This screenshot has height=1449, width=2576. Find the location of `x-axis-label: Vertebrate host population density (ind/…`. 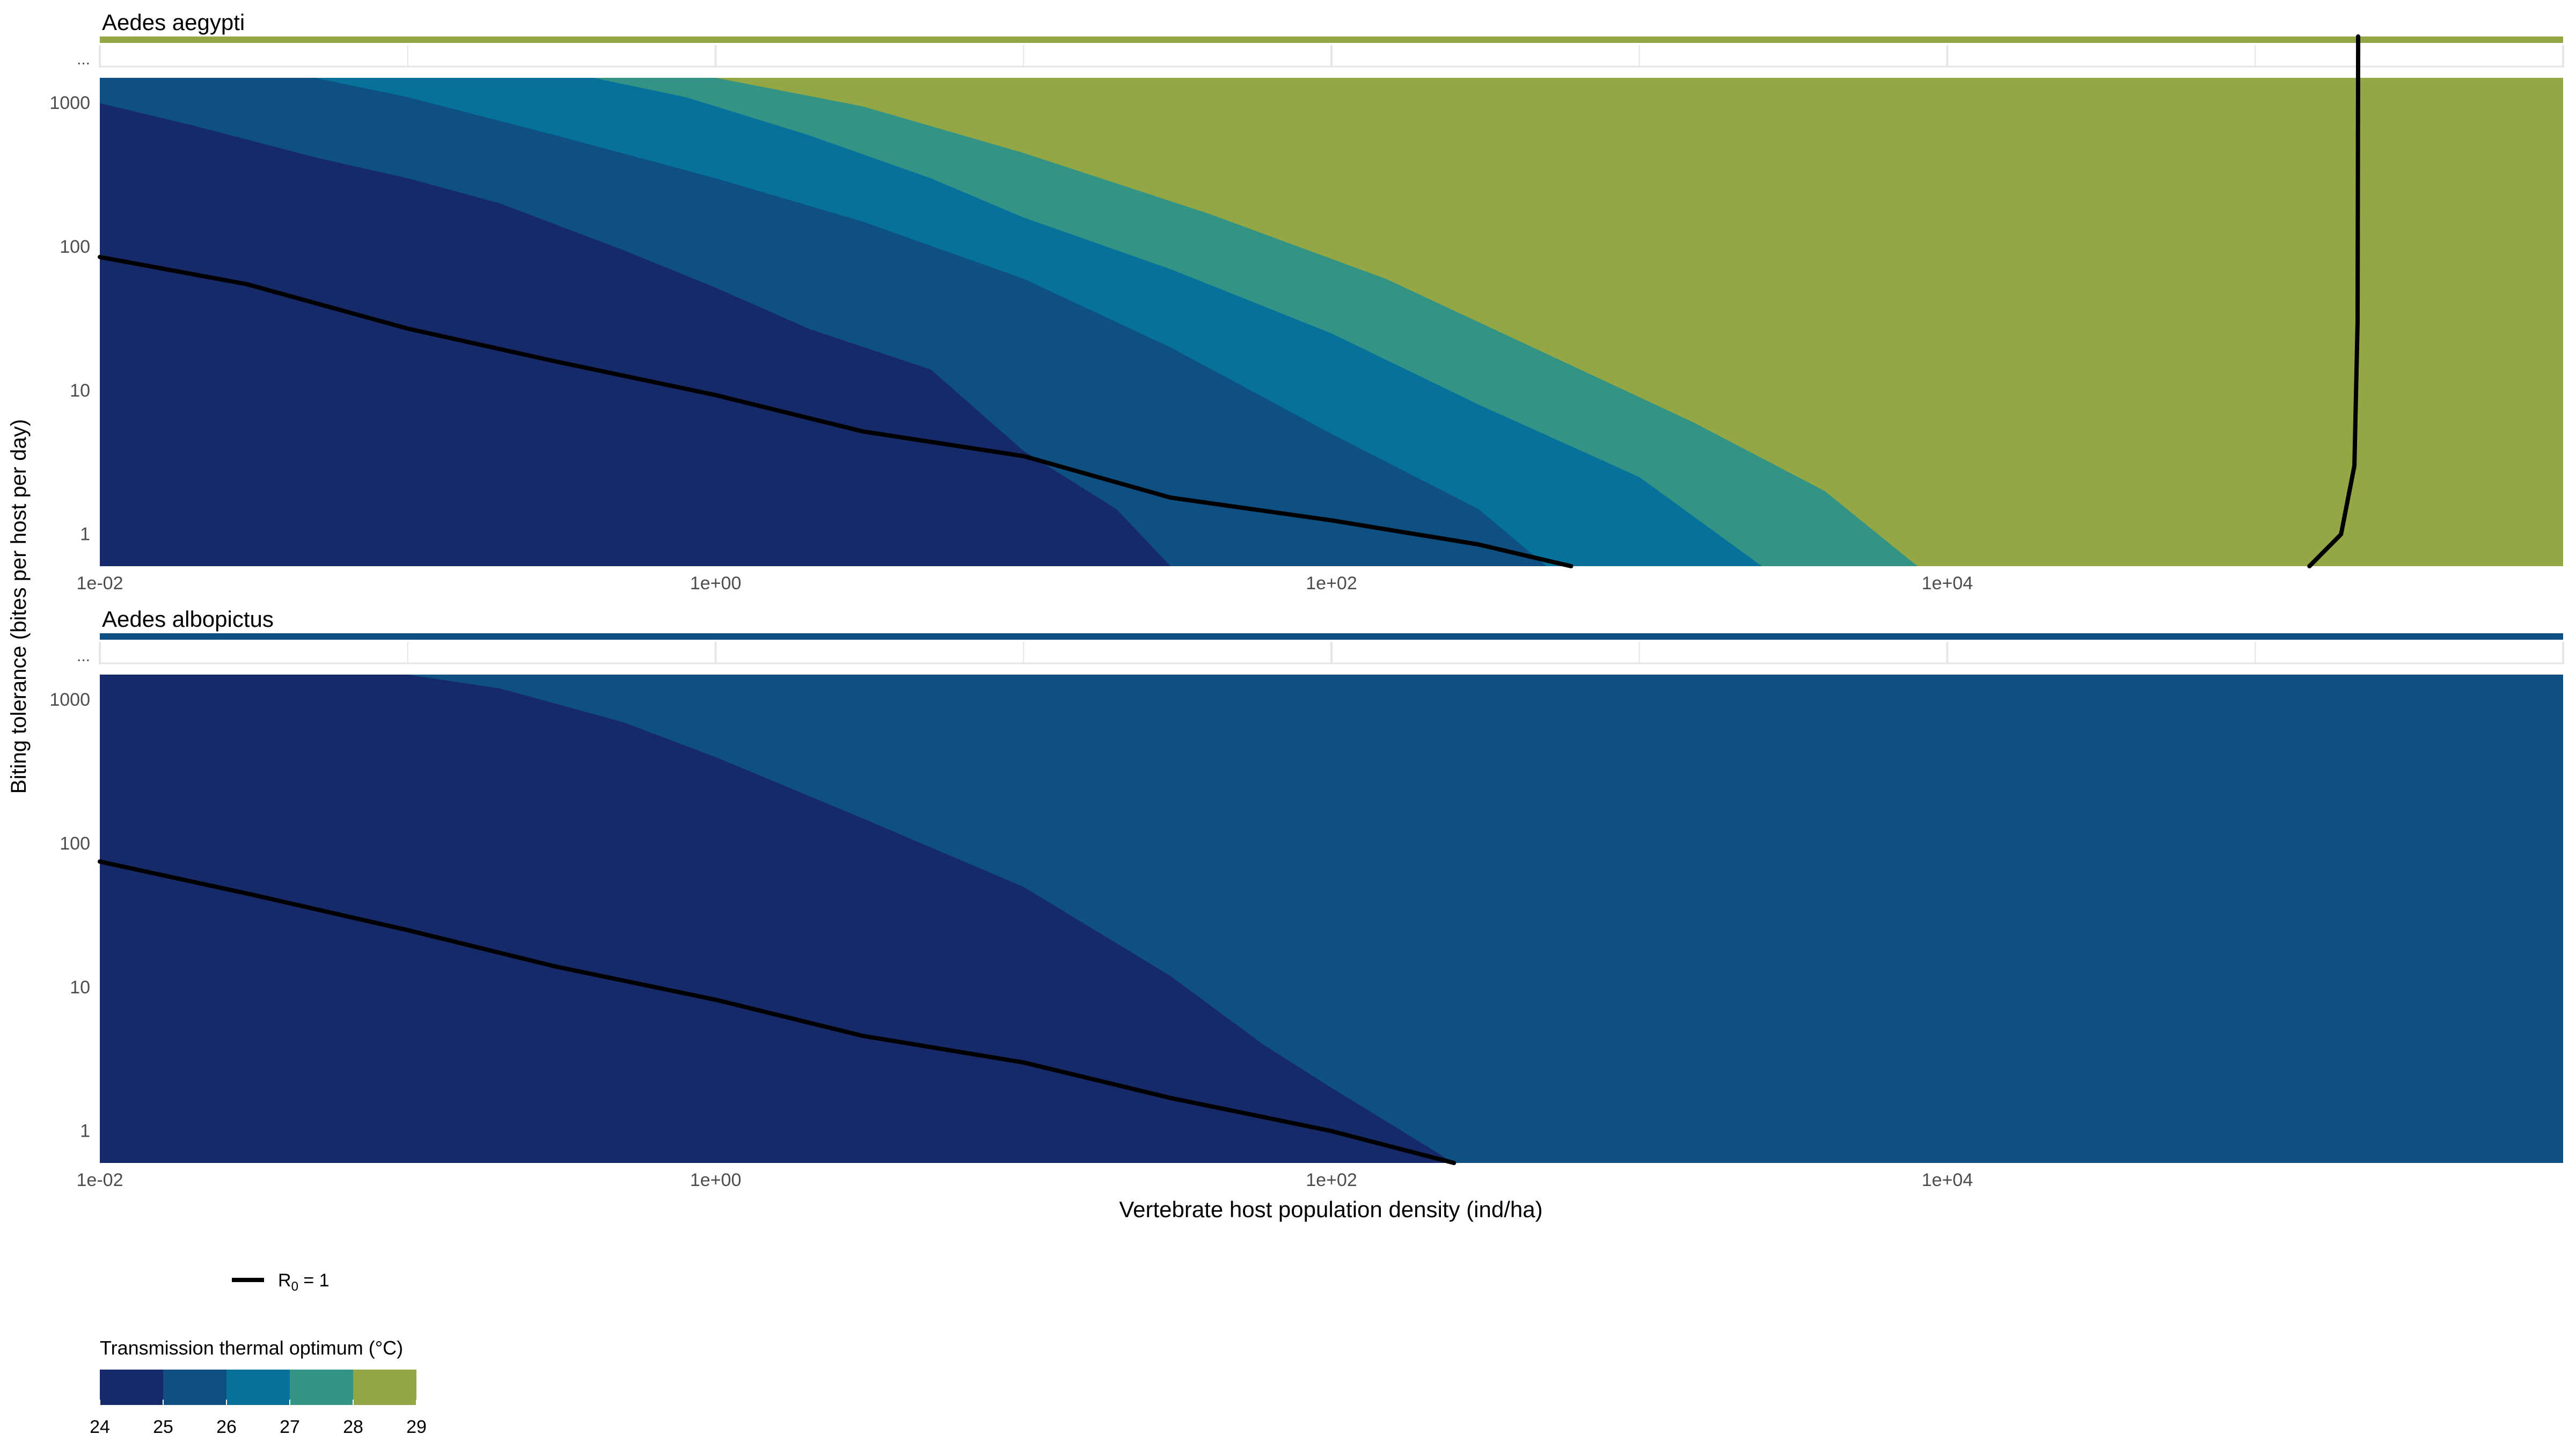

x-axis-label: Vertebrate host population density (ind/… is located at coordinates (1330, 1209).